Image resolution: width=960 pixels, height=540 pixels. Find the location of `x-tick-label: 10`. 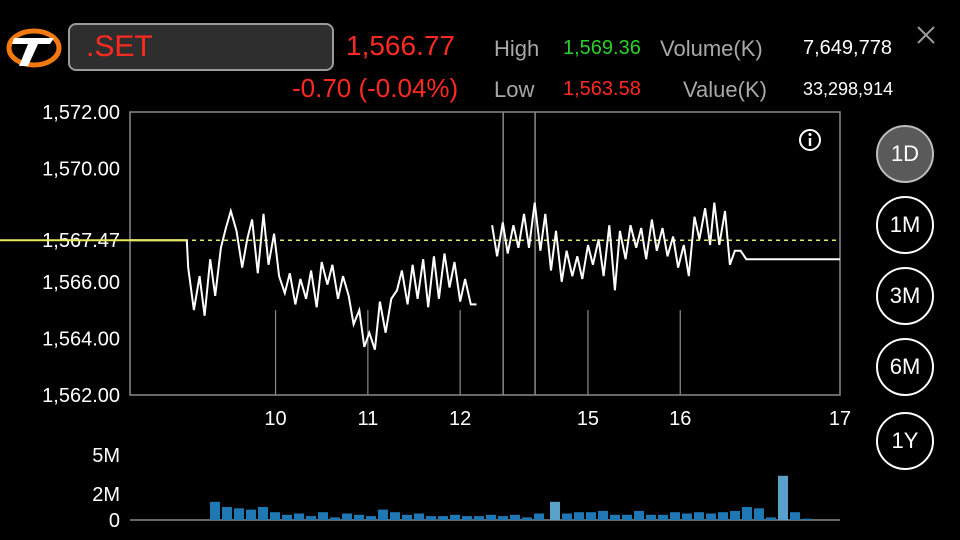

x-tick-label: 10 is located at coordinates (275, 419).